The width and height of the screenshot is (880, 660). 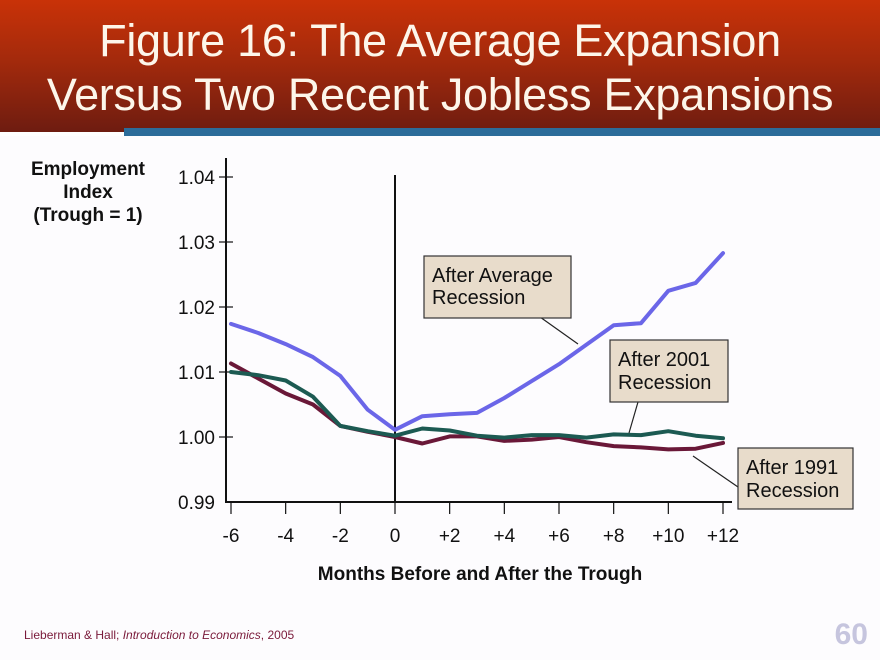 I want to click on y-tick-label: 0.99, so click(x=196, y=503).